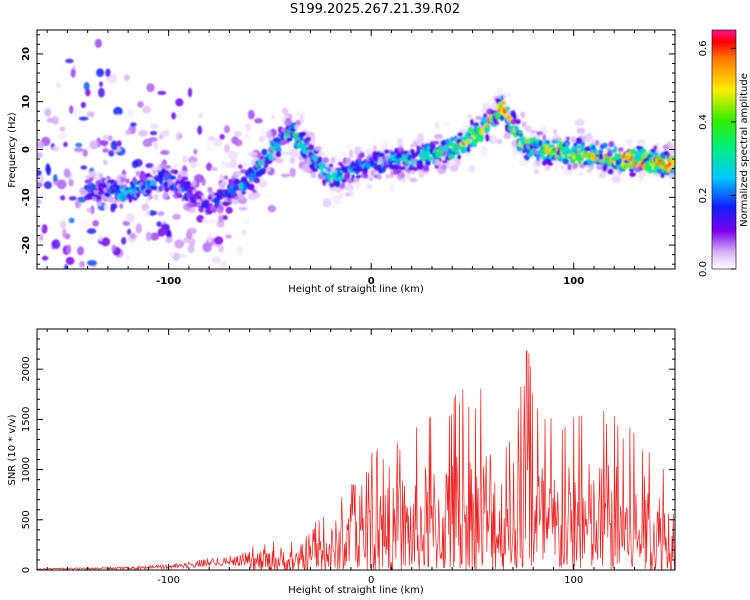 This screenshot has height=600, width=750. I want to click on colorbar-tick-label: 0.2, so click(703, 196).